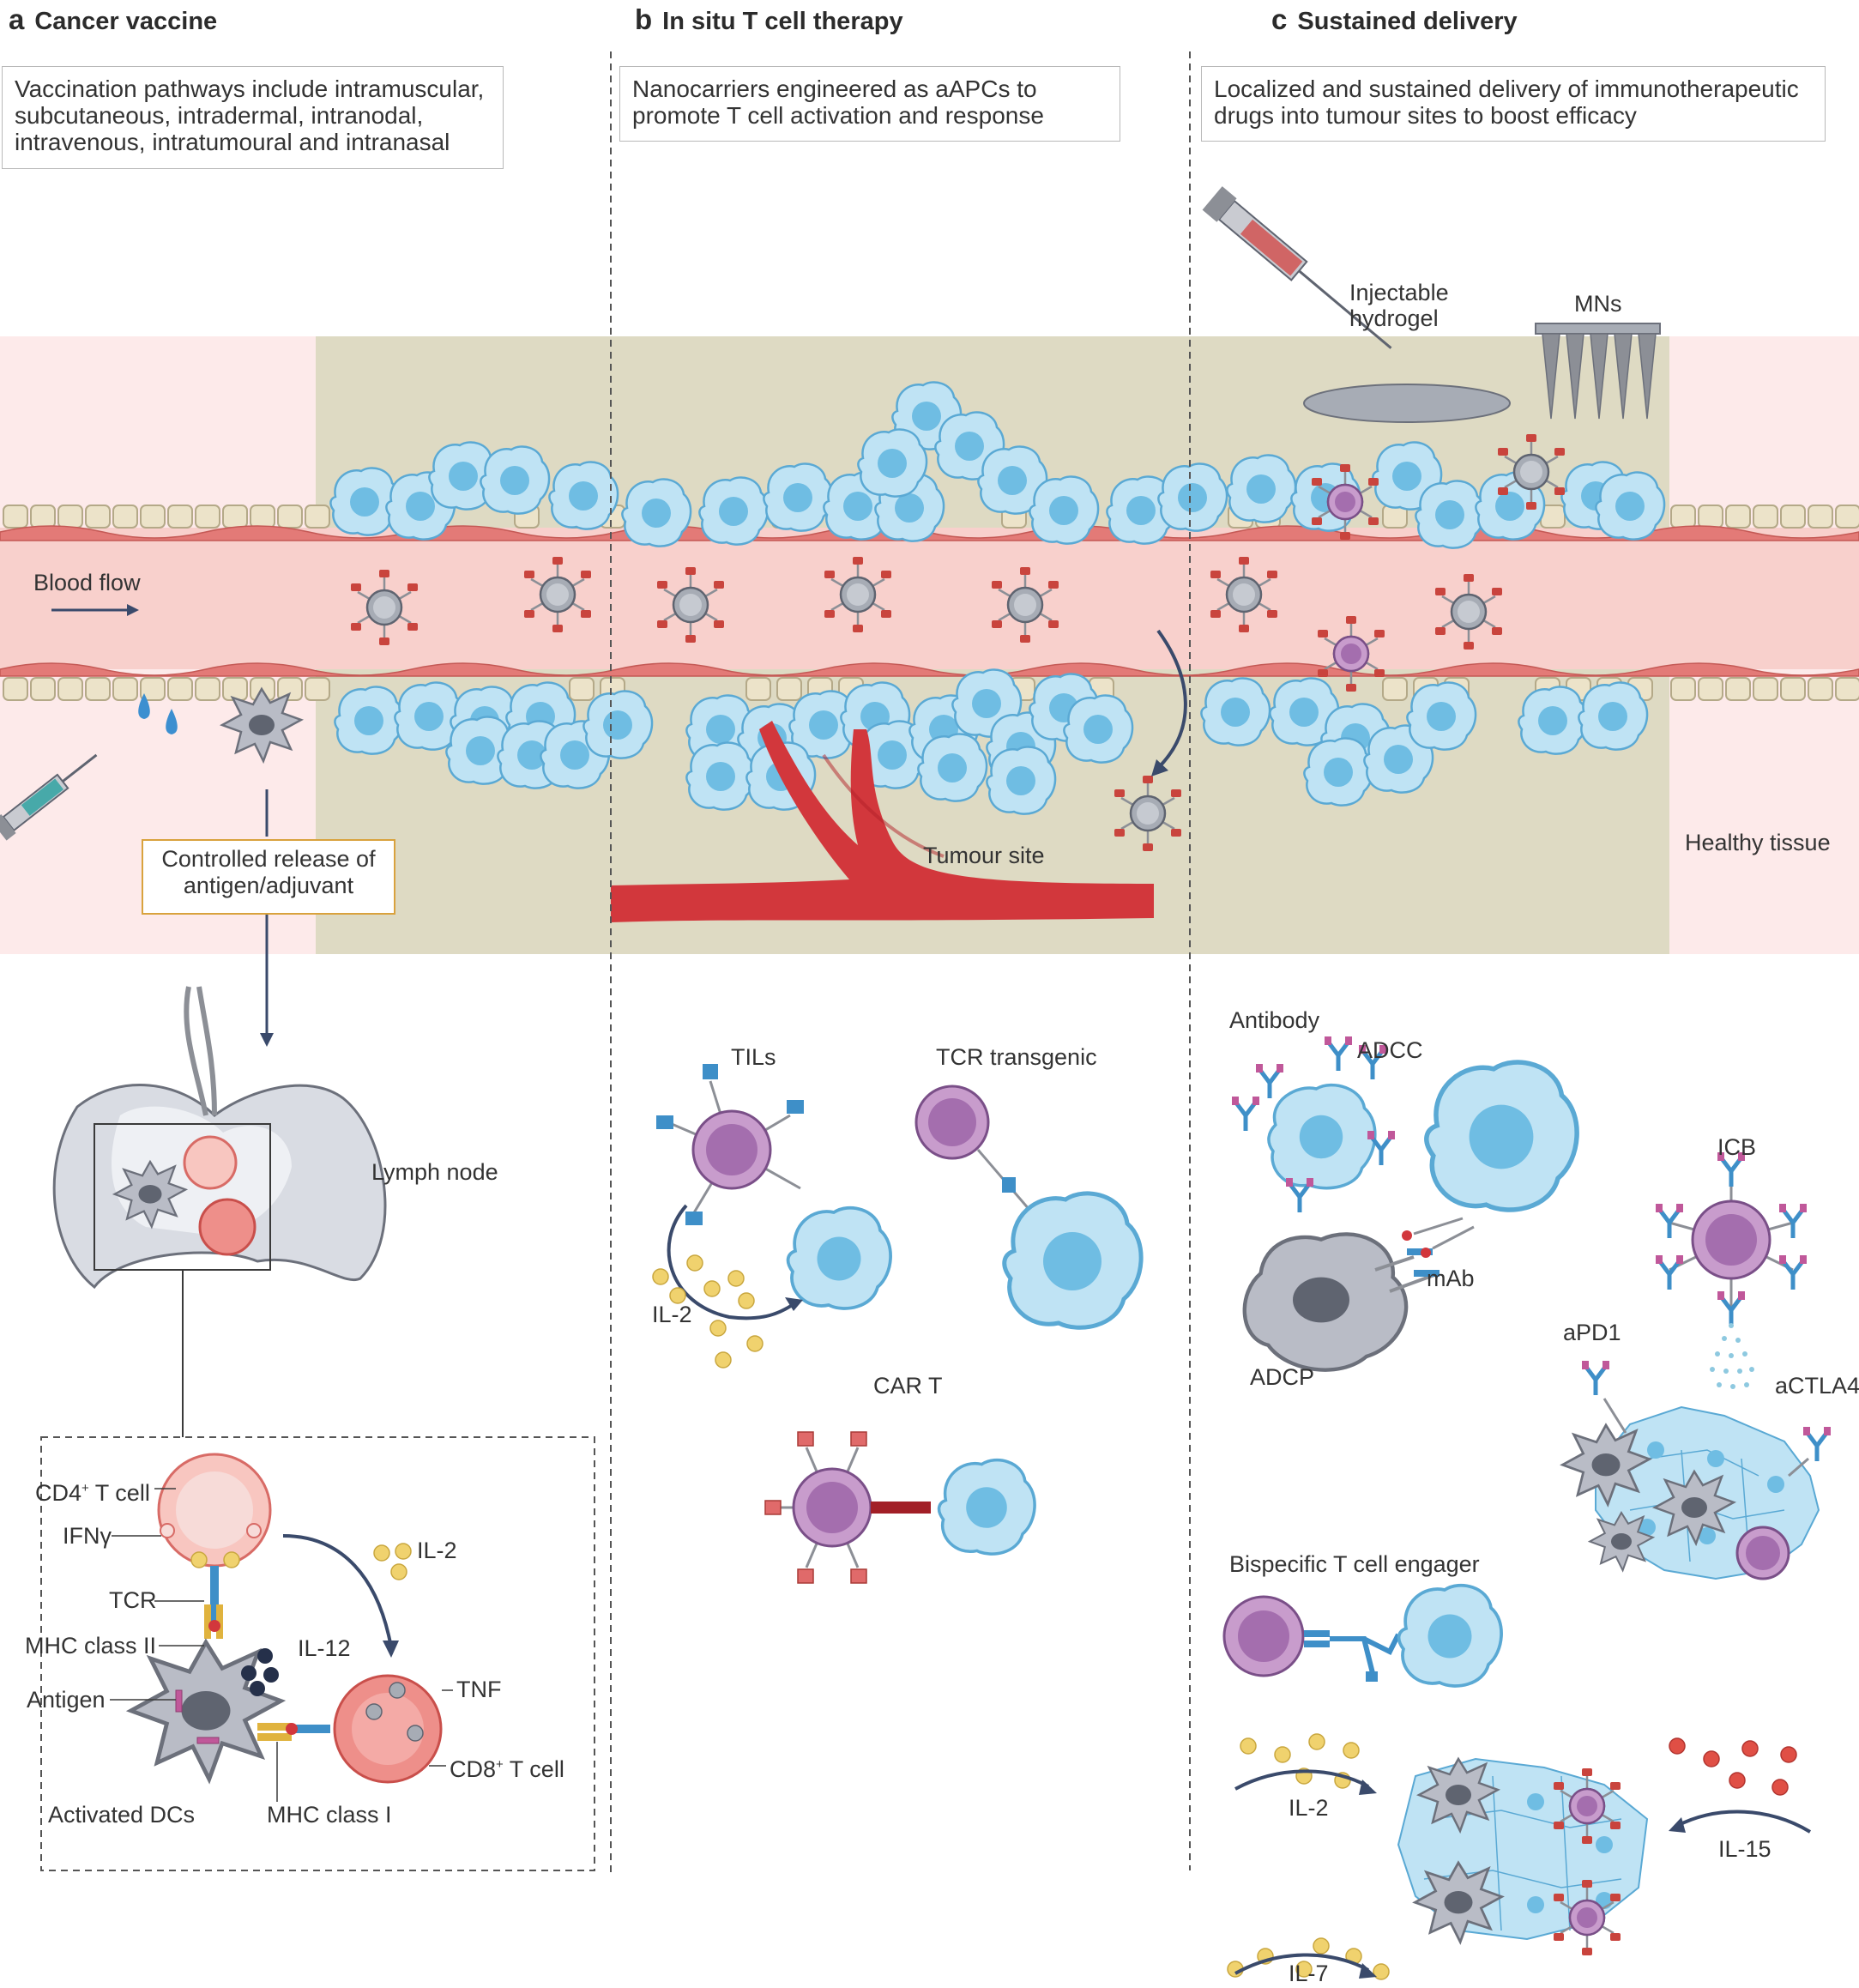 The width and height of the screenshot is (1859, 1988). What do you see at coordinates (87, 1536) in the screenshot?
I see `ifng-label: IFNγ` at bounding box center [87, 1536].